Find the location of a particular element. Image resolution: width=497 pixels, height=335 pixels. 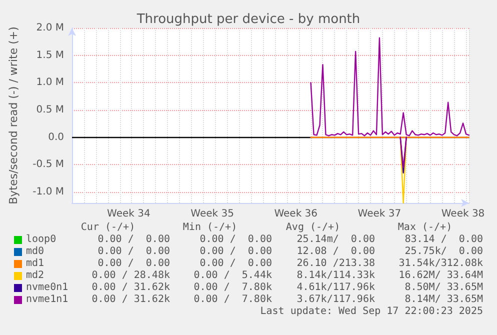

text: Avg (-/+) is located at coordinates (313, 228).